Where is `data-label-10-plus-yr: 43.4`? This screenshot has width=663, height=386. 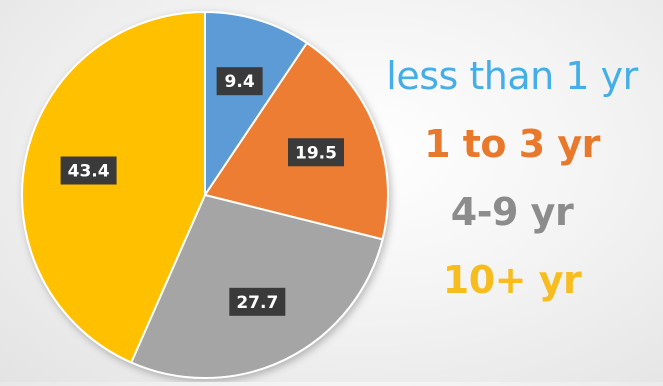
data-label-10-plus-yr: 43.4 is located at coordinates (88, 170).